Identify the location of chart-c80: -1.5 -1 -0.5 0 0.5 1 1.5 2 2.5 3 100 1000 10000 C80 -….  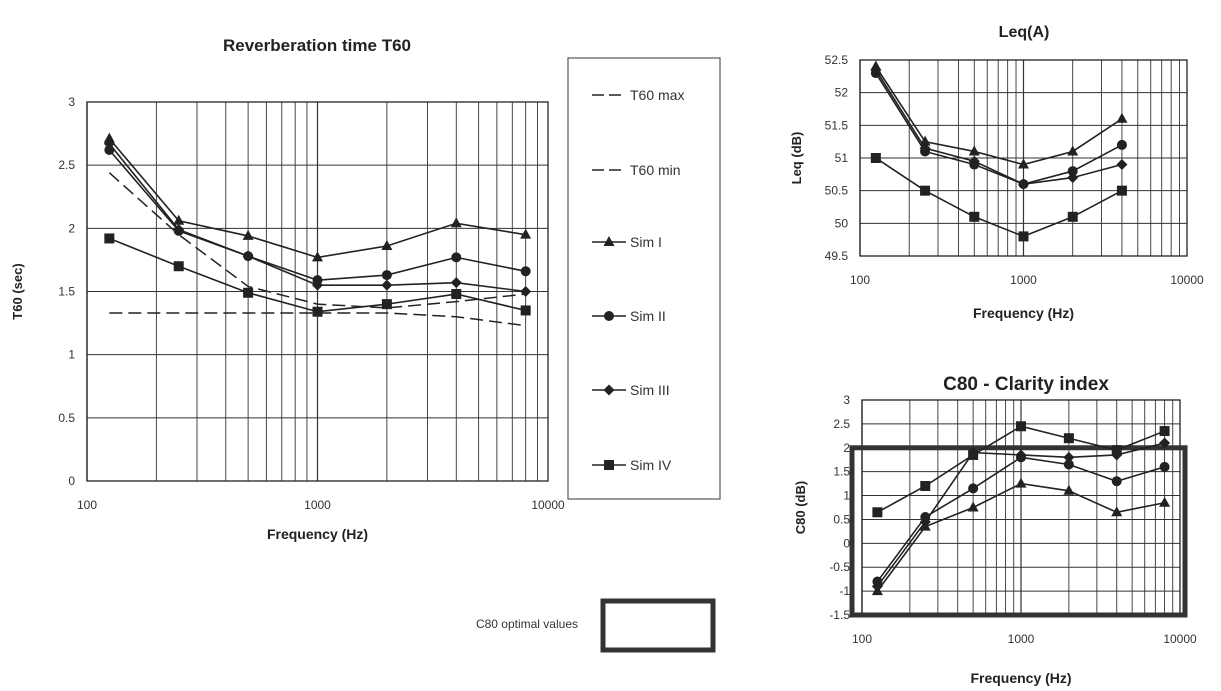
(995, 530).